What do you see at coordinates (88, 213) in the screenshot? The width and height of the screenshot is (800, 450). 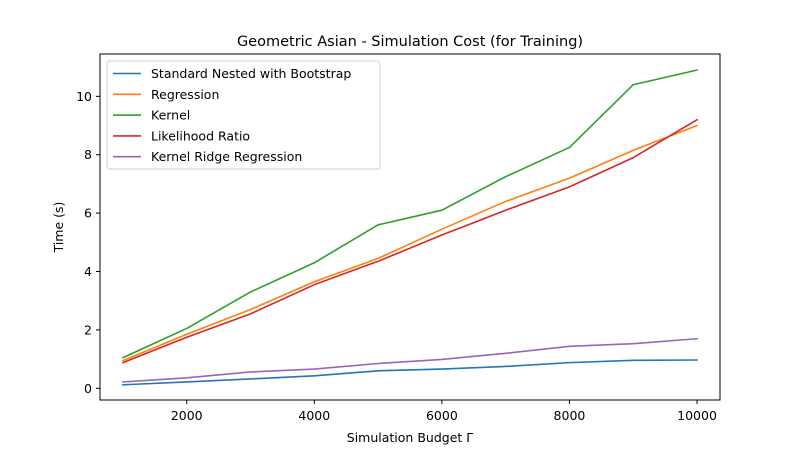 I see `y-tick-label-4: 6` at bounding box center [88, 213].